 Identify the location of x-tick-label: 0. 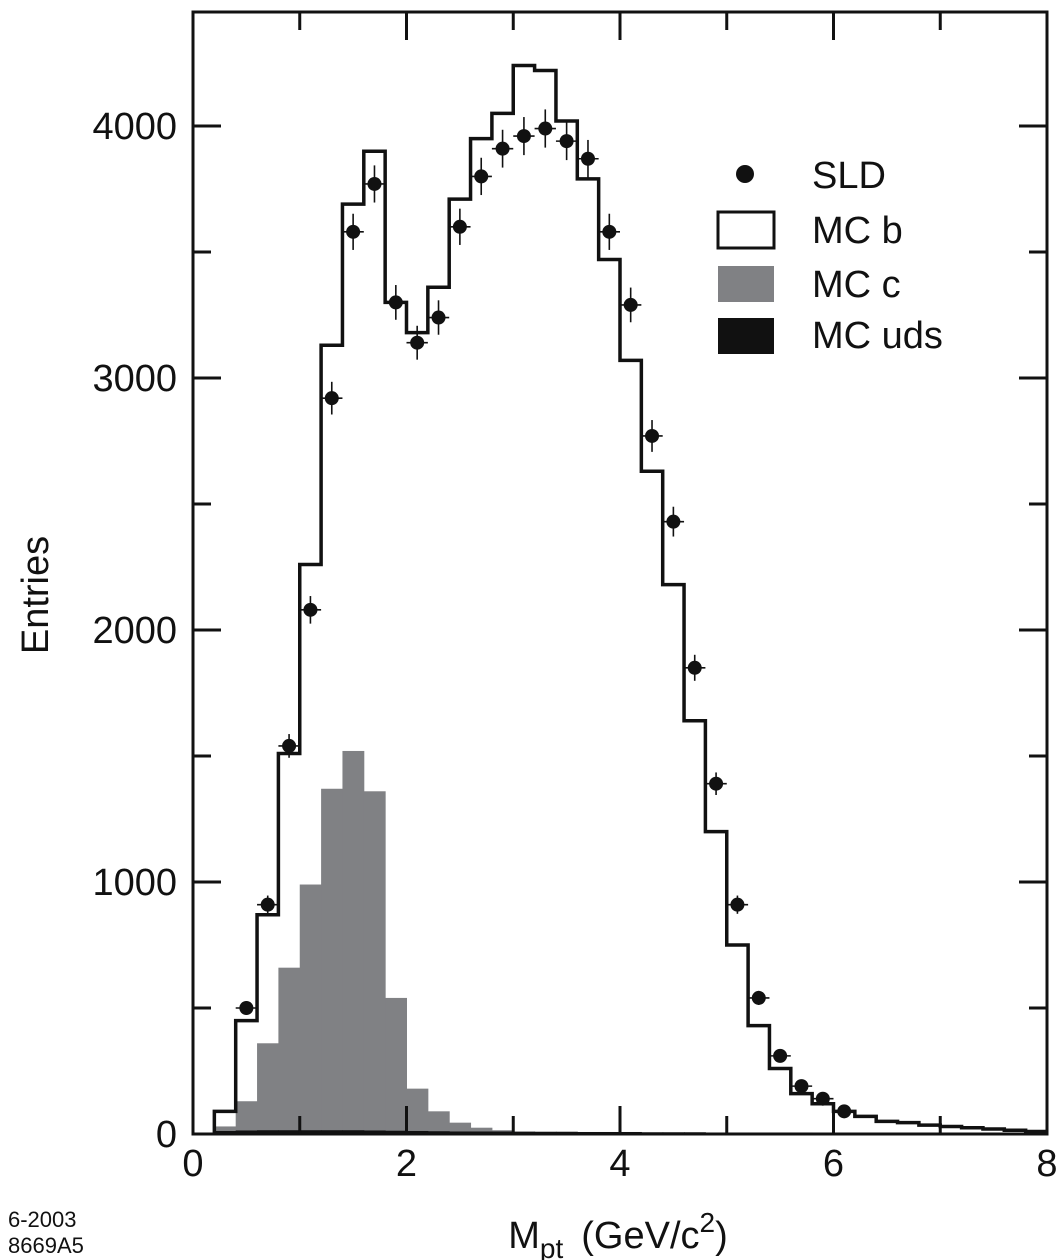
(192, 1164).